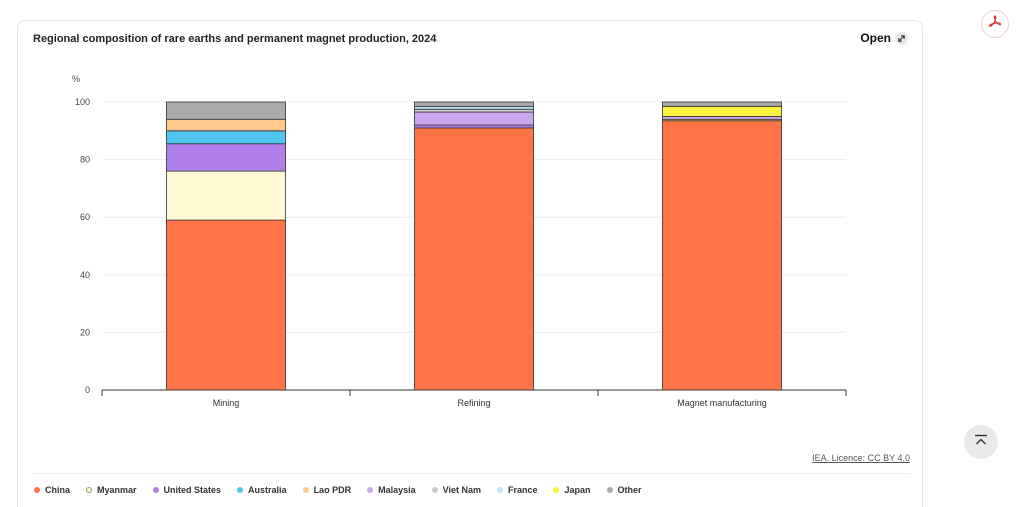 The height and width of the screenshot is (507, 1024). I want to click on back-to-top-icon, so click(981, 442).